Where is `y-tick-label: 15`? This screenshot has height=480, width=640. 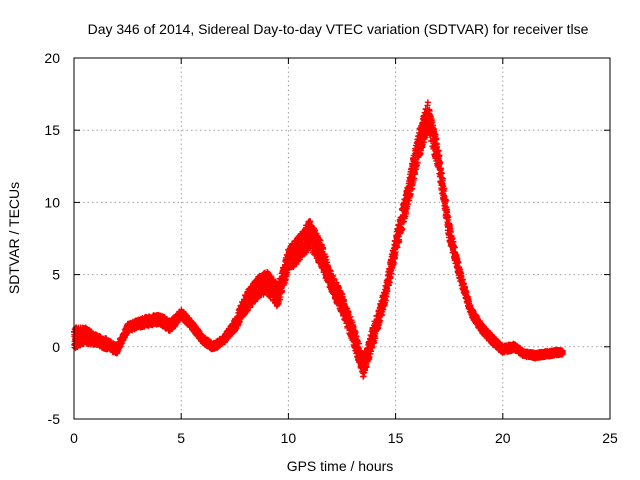 y-tick-label: 15 is located at coordinates (52, 130).